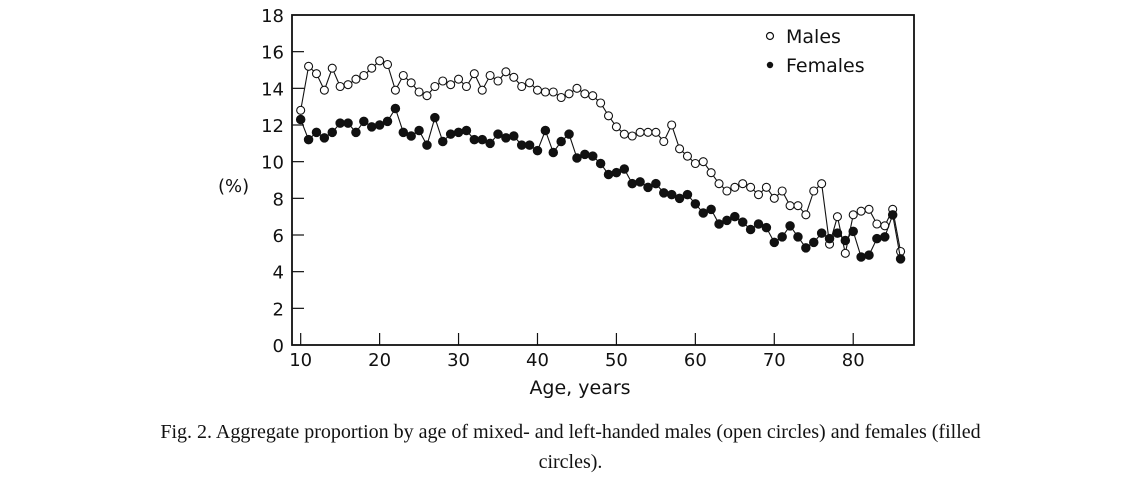 The width and height of the screenshot is (1141, 487). I want to click on y-tick-label: 18, so click(272, 16).